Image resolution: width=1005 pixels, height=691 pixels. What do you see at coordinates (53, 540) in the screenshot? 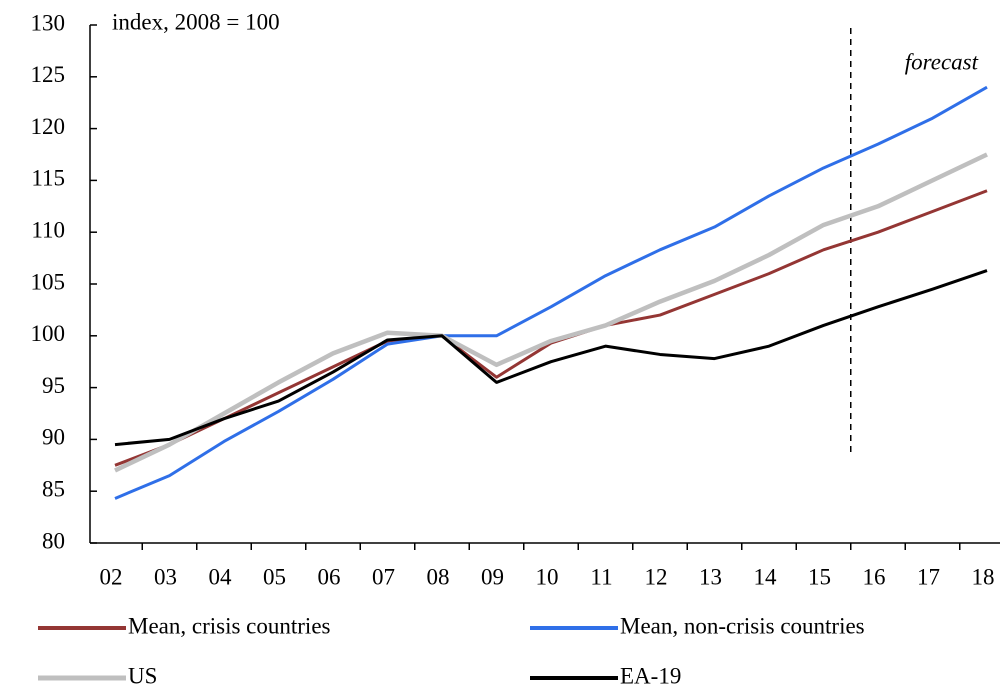
I see `y-tick-label: 80` at bounding box center [53, 540].